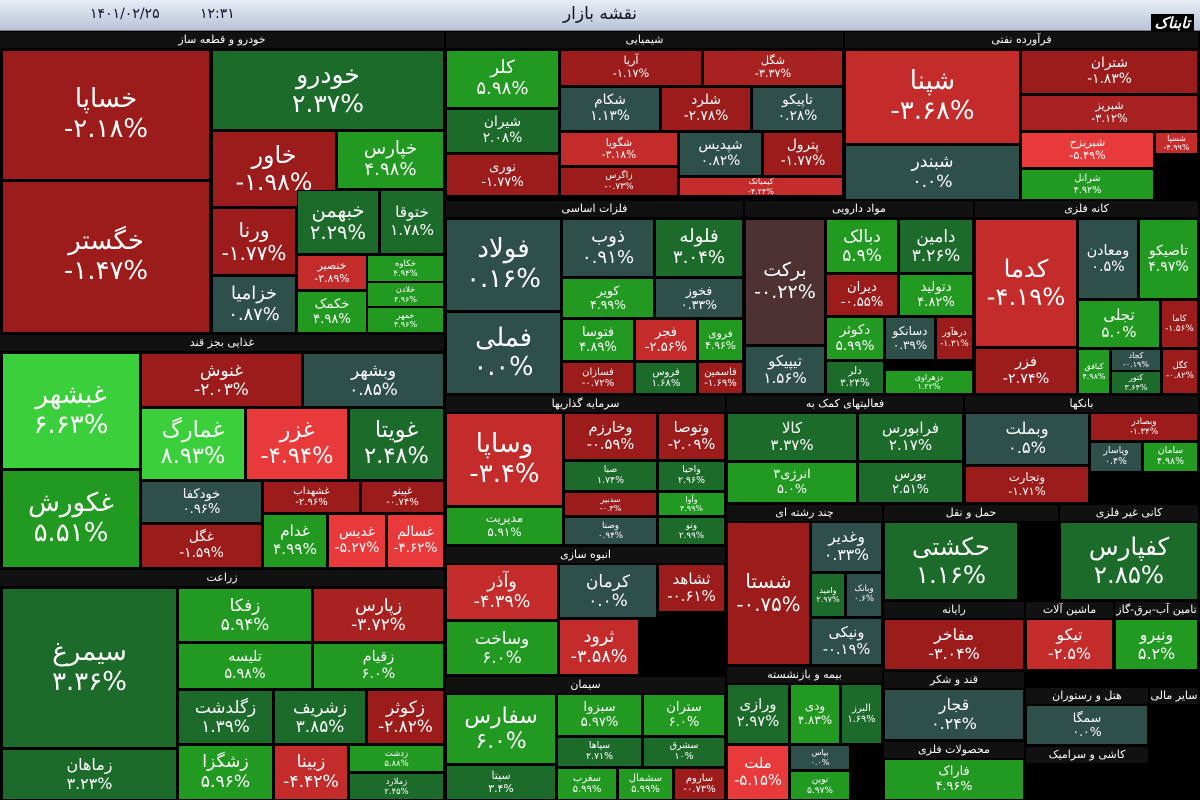 Image resolution: width=1200 pixels, height=800 pixels. Describe the element at coordinates (405, 726) in the screenshot. I see `tile-change: -۲.۸۲%` at that location.